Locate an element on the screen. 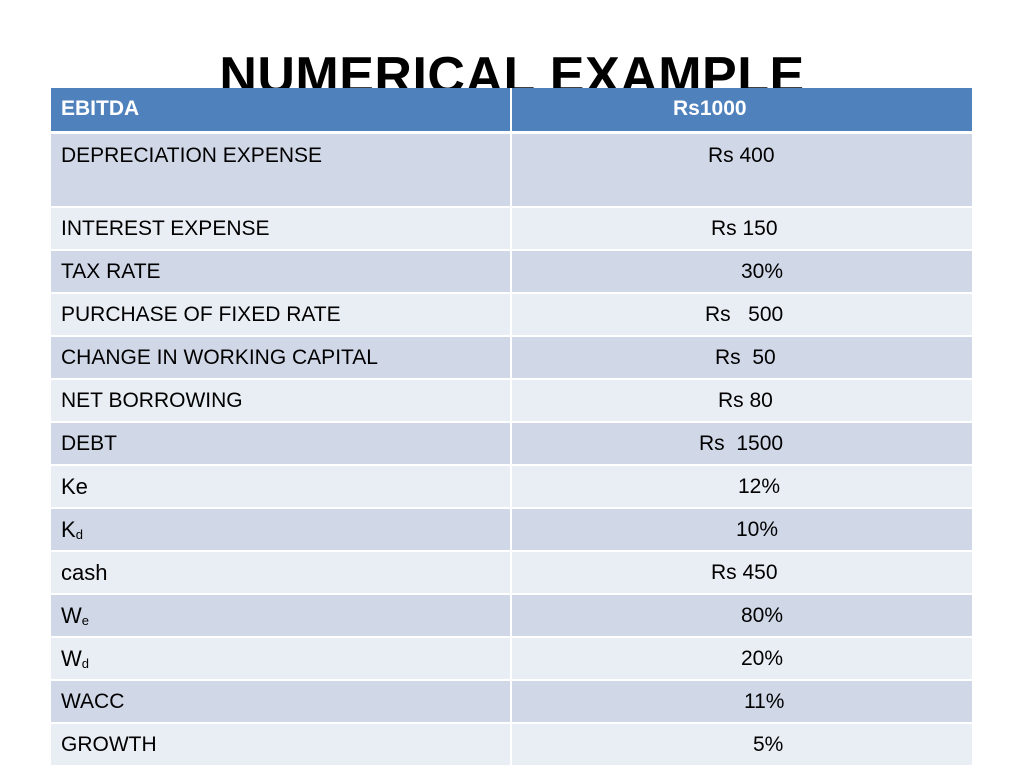 The width and height of the screenshot is (1024, 768). row-value-text: 30% is located at coordinates (762, 271).